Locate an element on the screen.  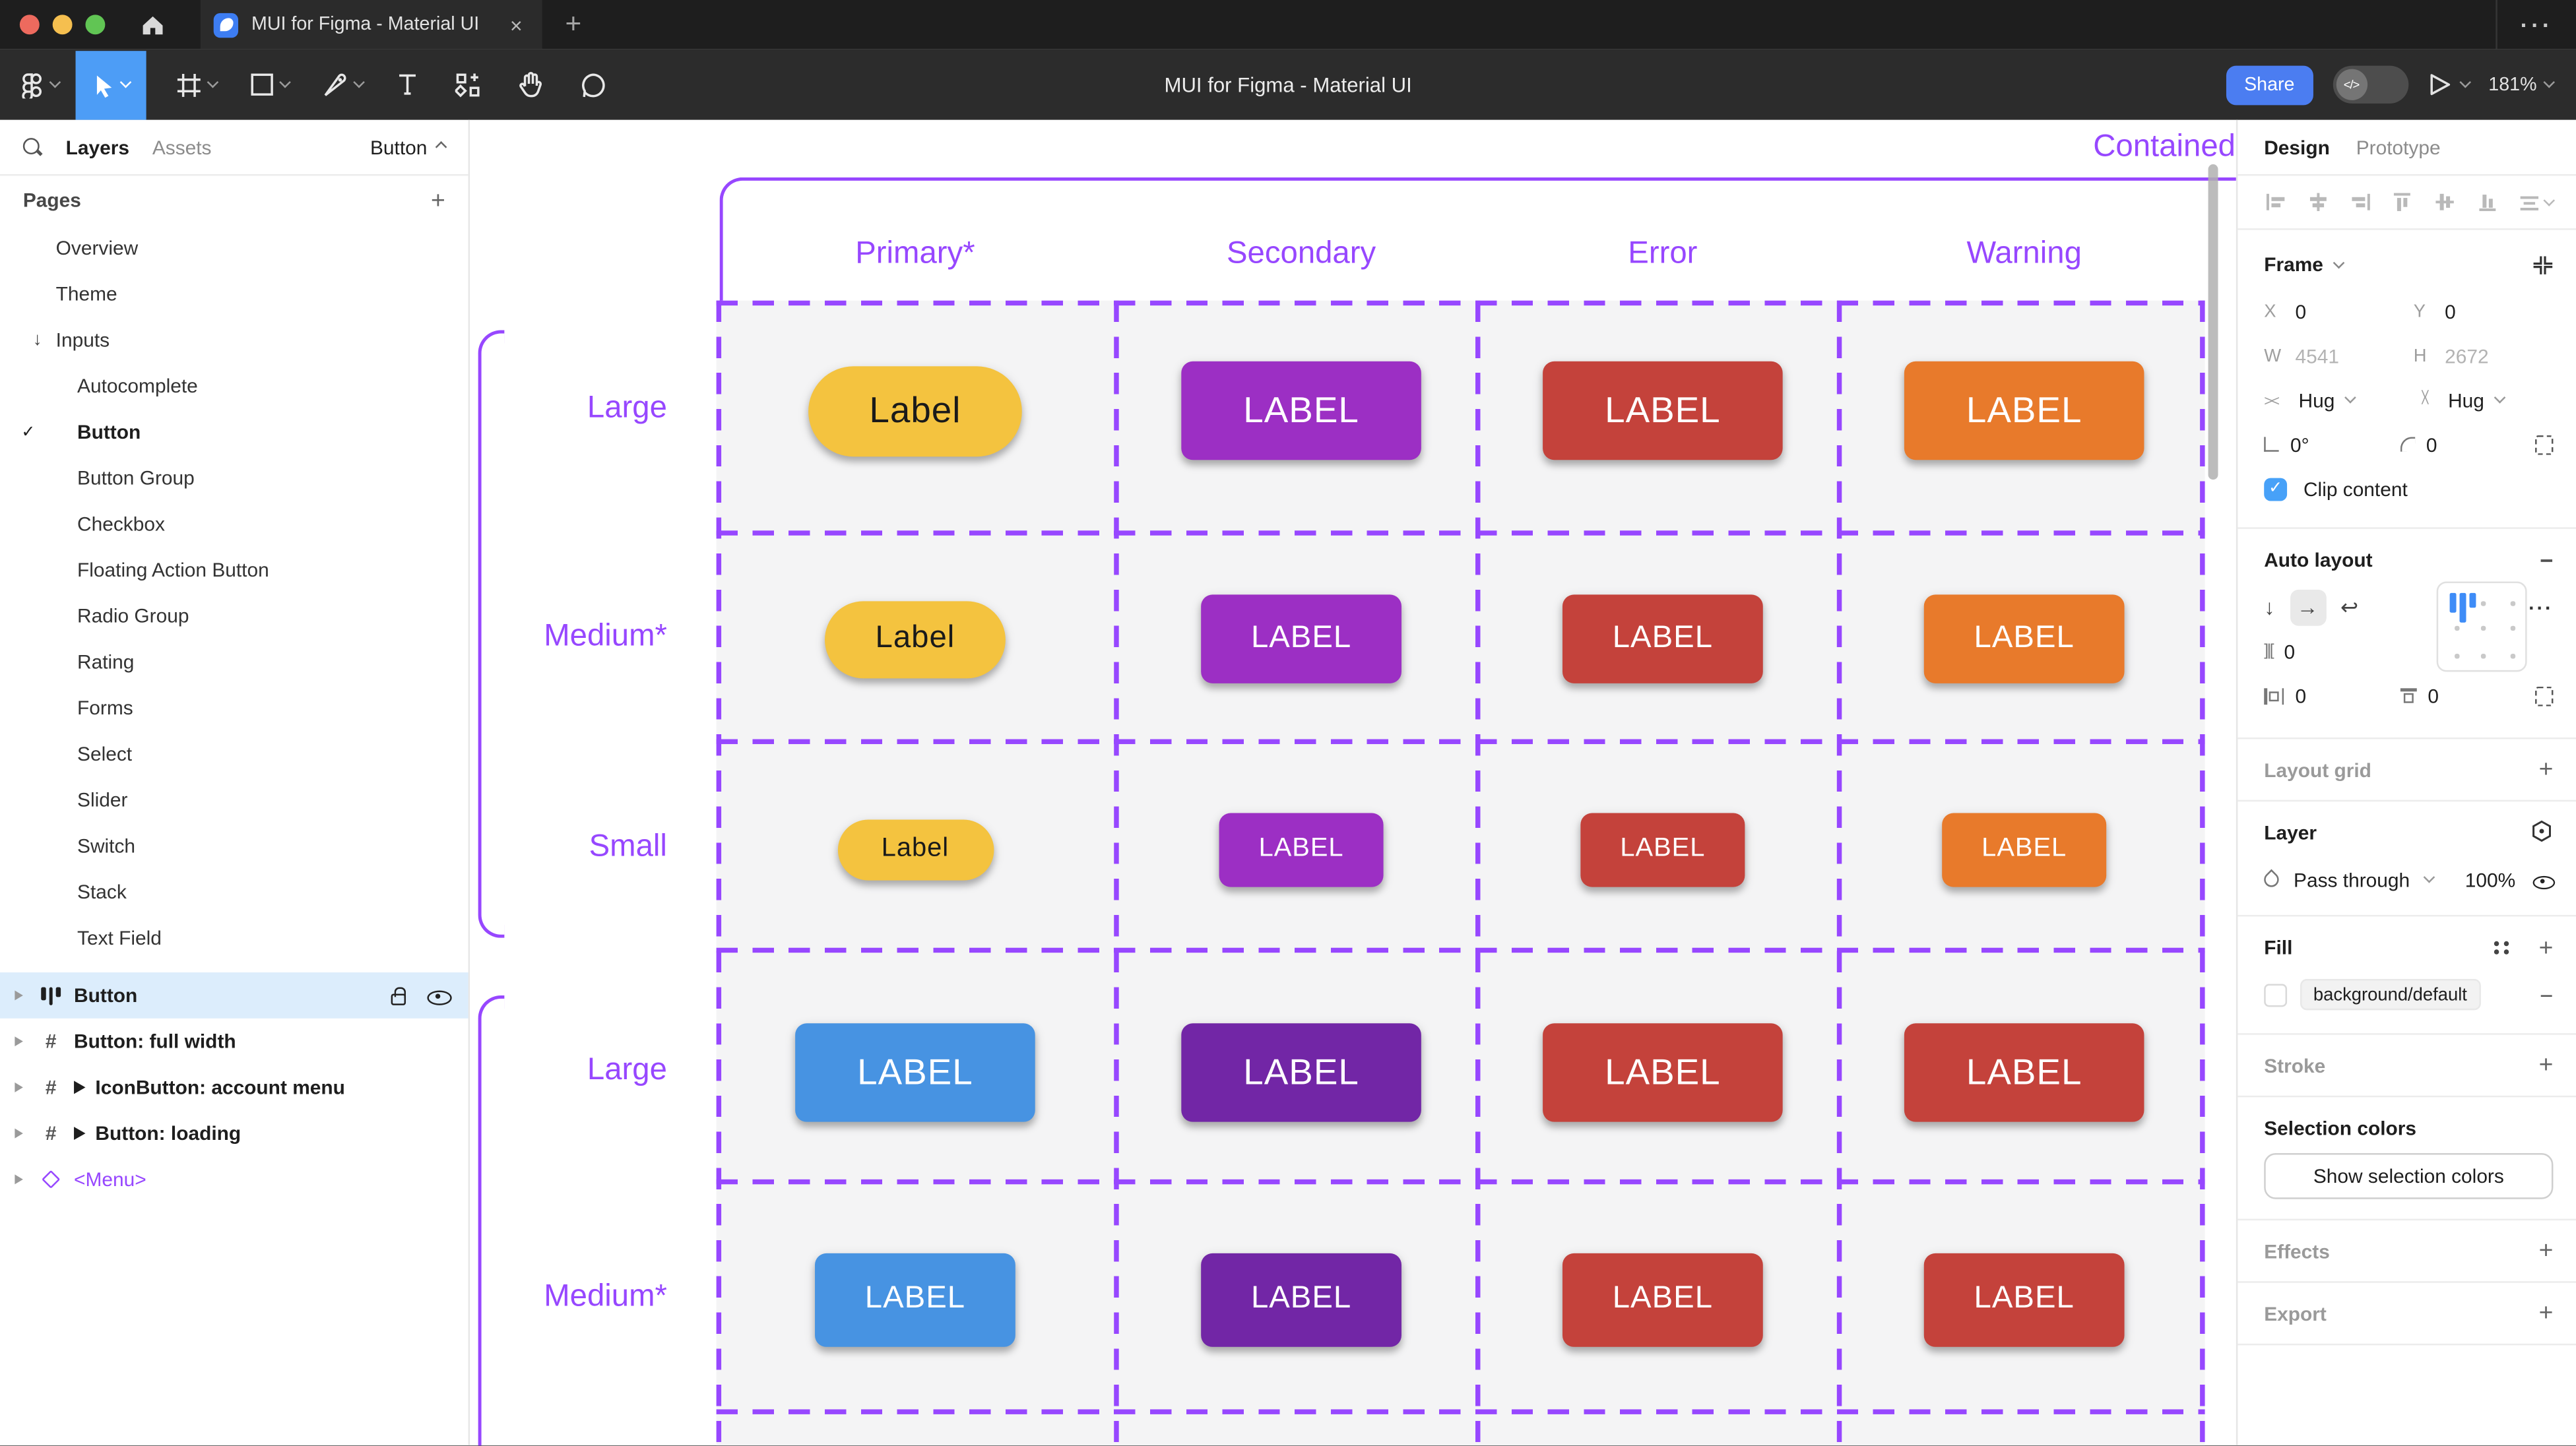
add-export-button: + is located at coordinates (2546, 1313).